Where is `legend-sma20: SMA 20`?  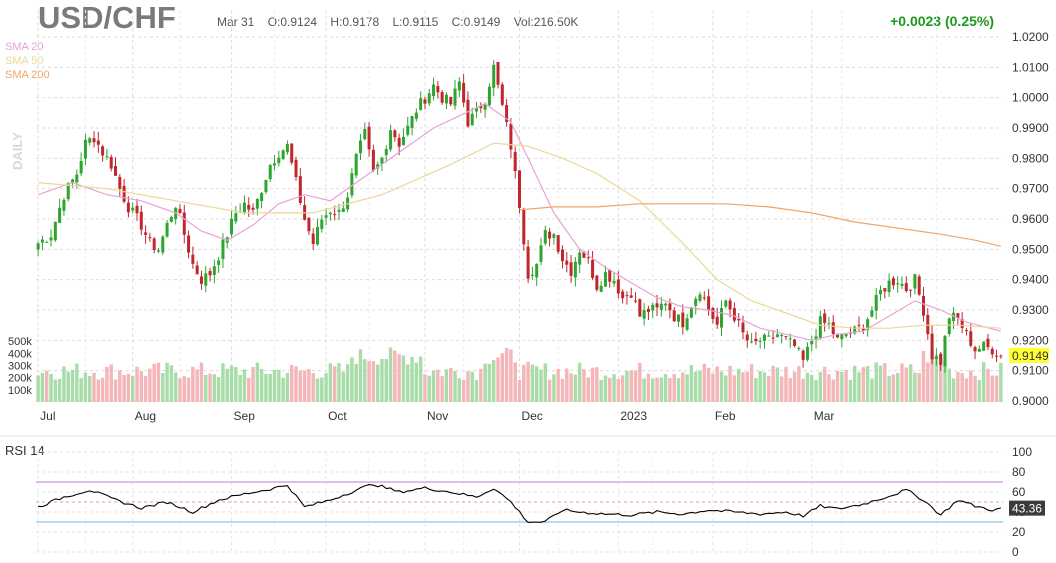 legend-sma20: SMA 20 is located at coordinates (24, 47).